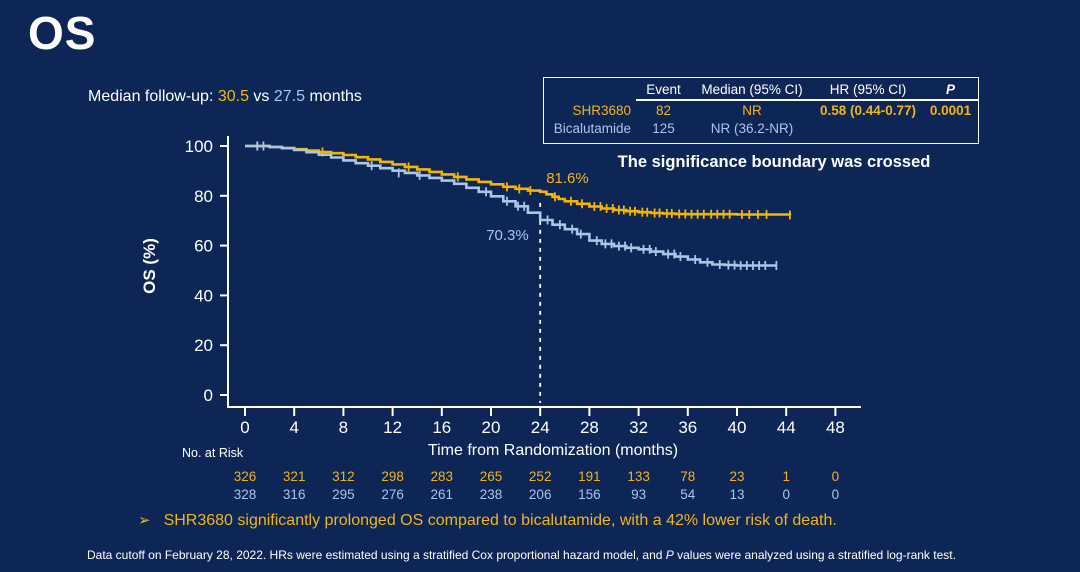  I want to click on svg-text: 4, so click(293, 427).